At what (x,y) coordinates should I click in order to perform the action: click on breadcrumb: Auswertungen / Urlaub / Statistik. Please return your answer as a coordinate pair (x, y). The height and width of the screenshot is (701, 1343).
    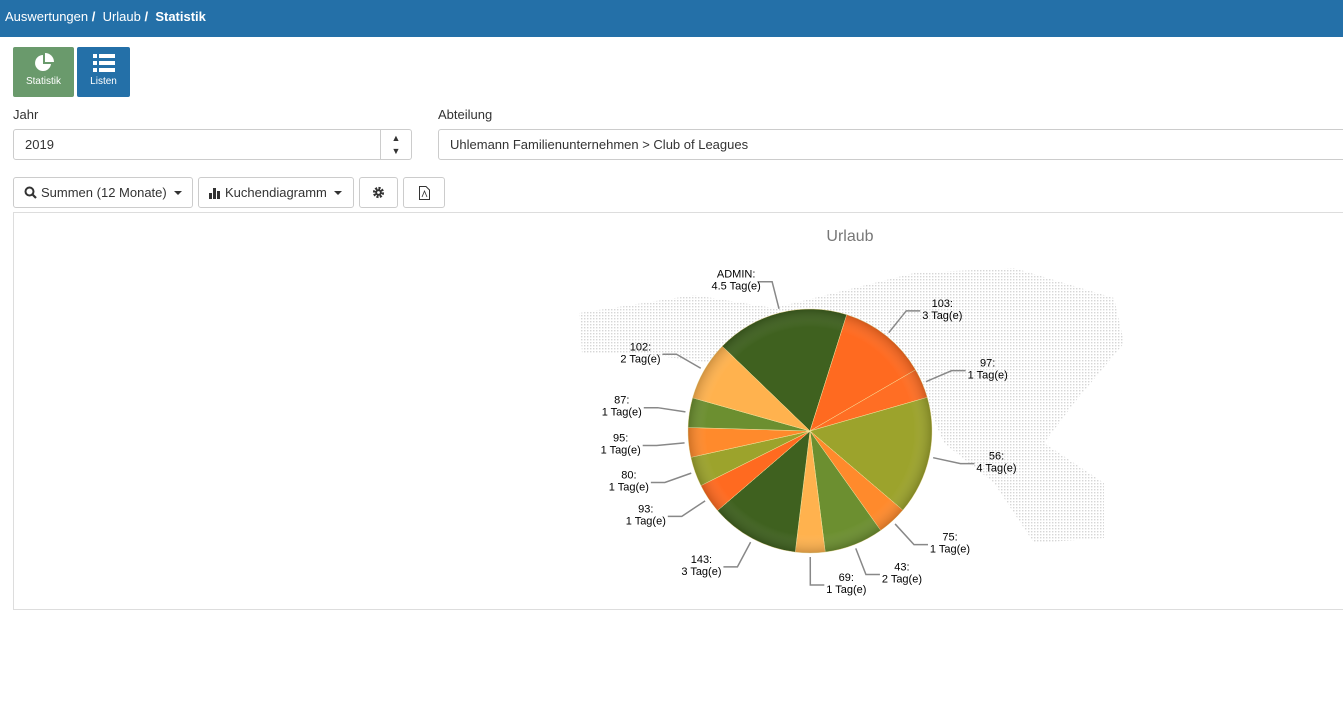
    Looking at the image, I should click on (671, 18).